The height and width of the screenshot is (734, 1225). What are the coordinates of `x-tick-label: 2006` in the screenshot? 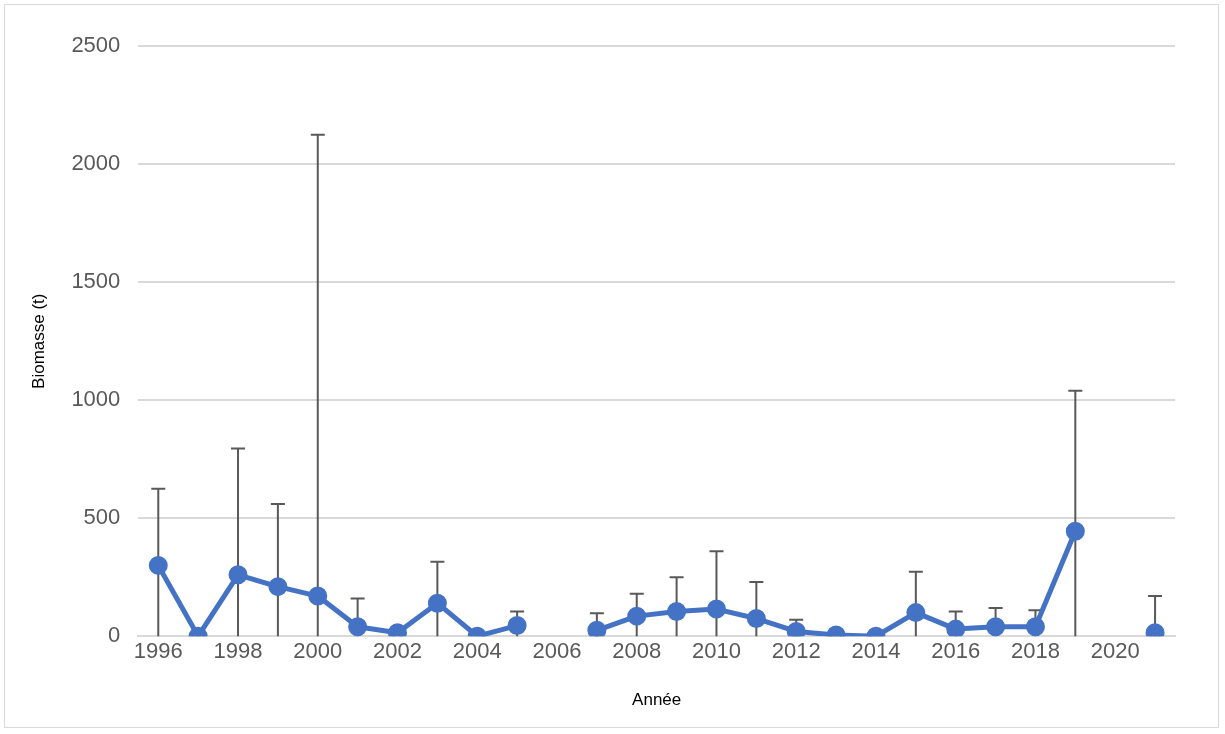 It's located at (557, 651).